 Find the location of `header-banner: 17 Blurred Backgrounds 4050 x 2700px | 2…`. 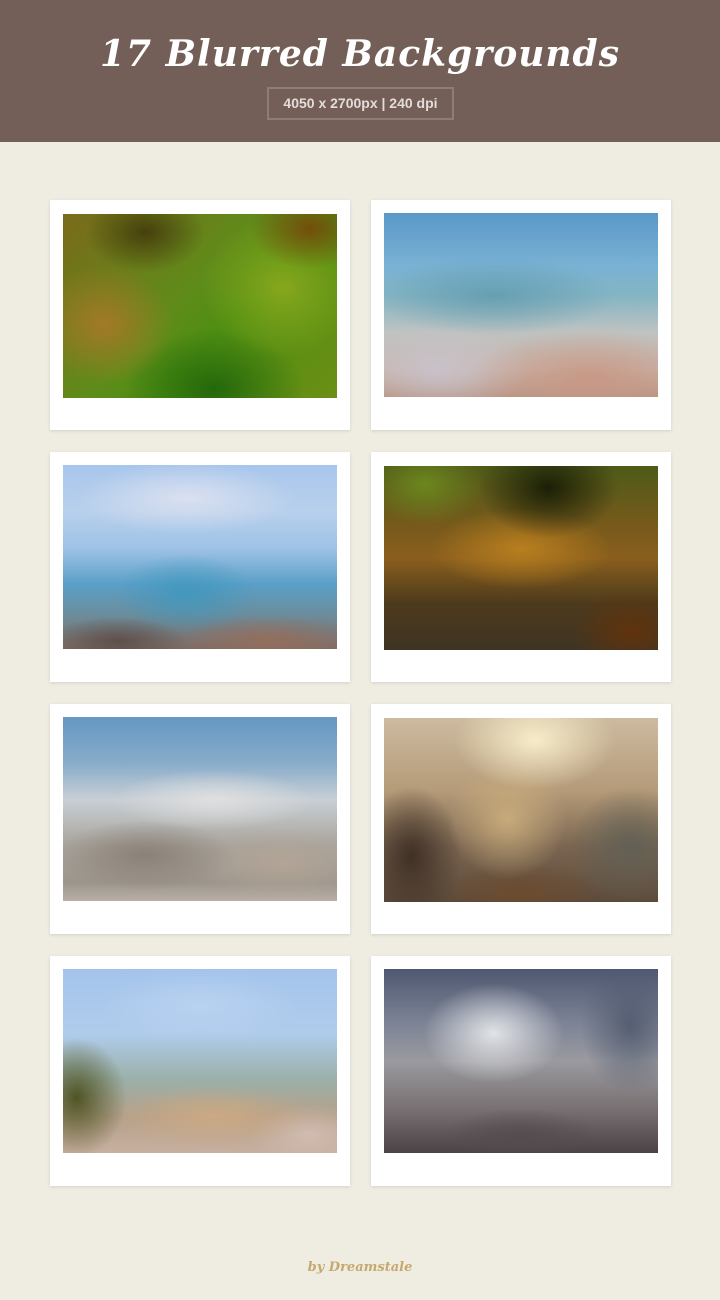

header-banner: 17 Blurred Backgrounds 4050 x 2700px | 2… is located at coordinates (360, 71).